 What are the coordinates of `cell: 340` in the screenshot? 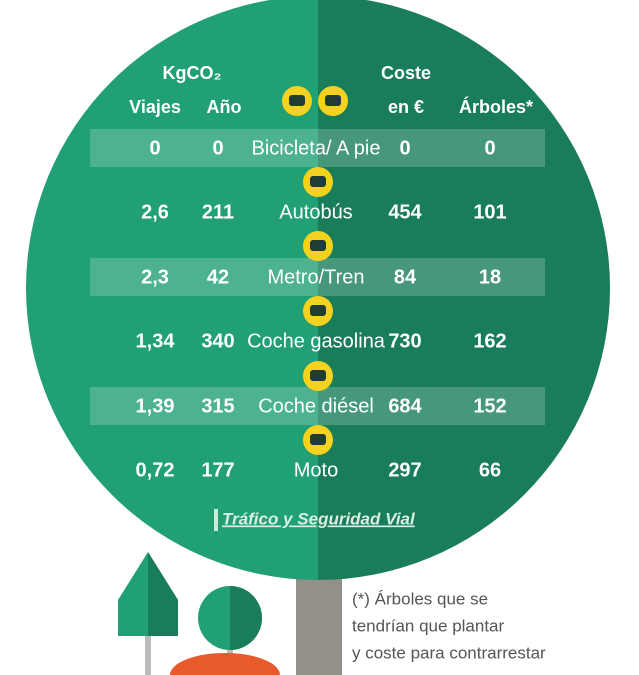 It's located at (217, 341).